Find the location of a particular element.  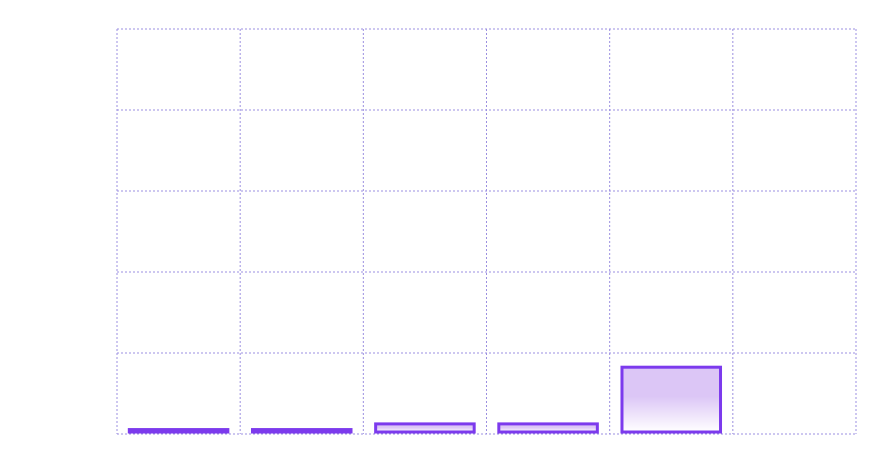

bars is located at coordinates (425, 399).